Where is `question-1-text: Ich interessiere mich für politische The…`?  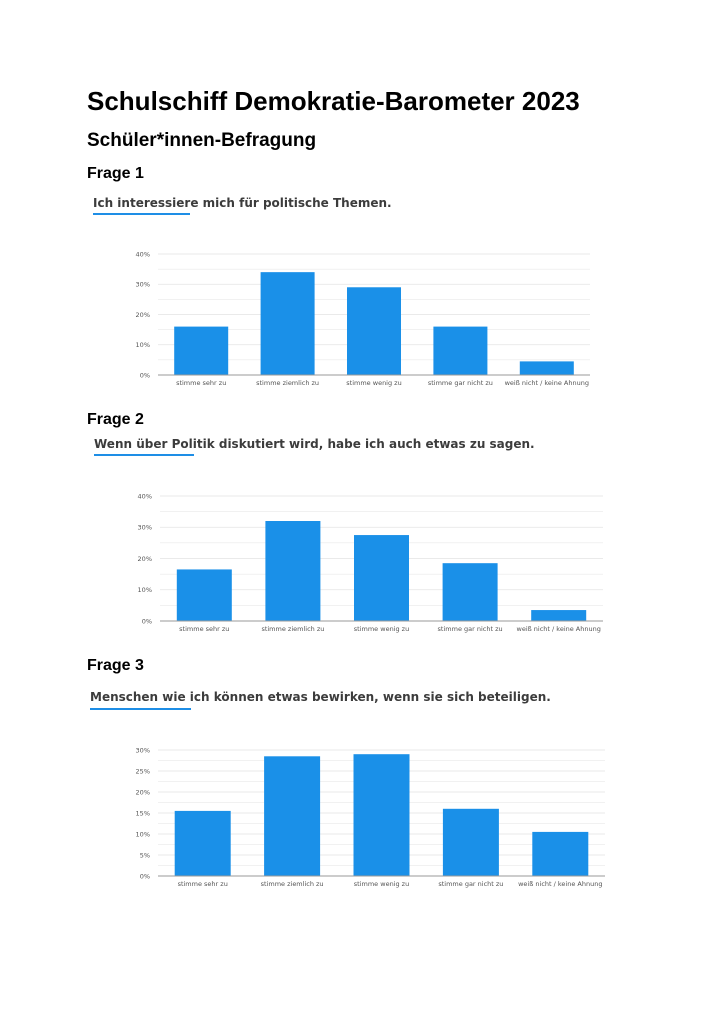
question-1-text: Ich interessiere mich für politische The… is located at coordinates (242, 203).